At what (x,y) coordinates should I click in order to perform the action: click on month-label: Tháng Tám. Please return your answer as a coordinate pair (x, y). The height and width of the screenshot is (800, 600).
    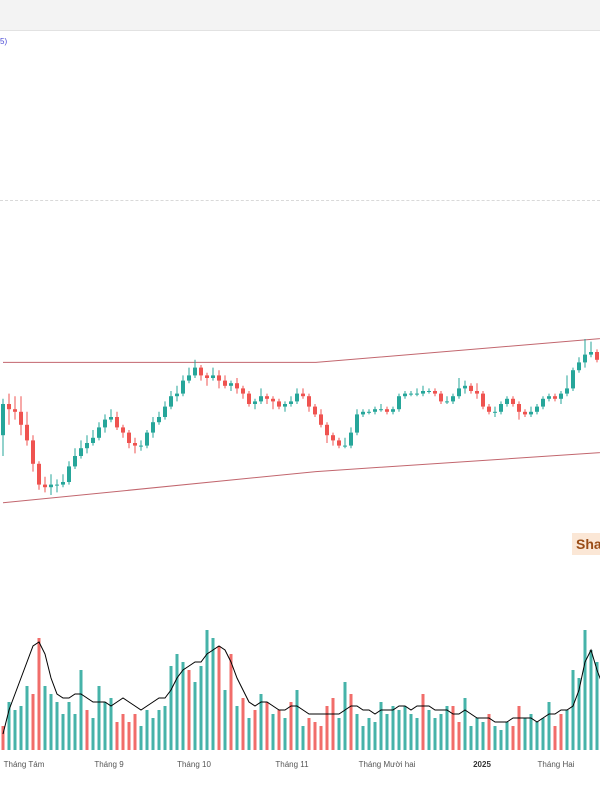
    Looking at the image, I should click on (24, 764).